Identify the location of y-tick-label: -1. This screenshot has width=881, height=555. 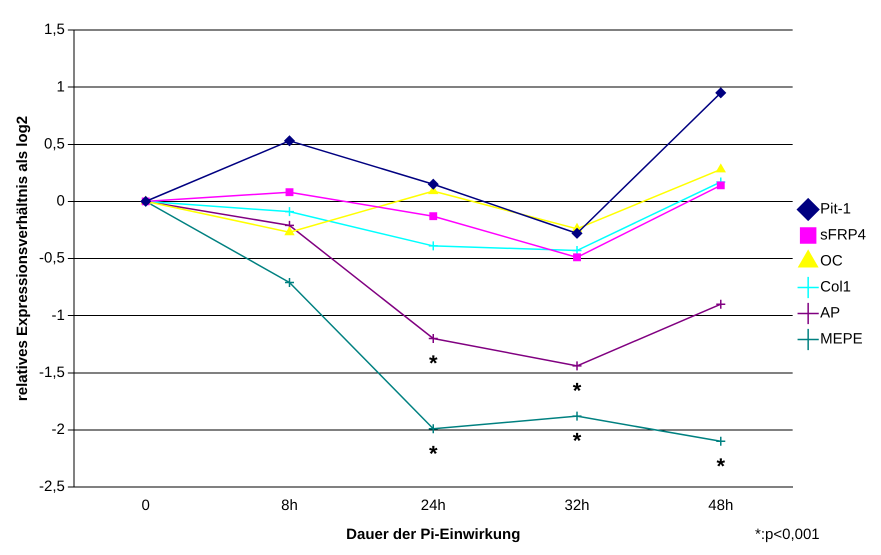
(58, 315).